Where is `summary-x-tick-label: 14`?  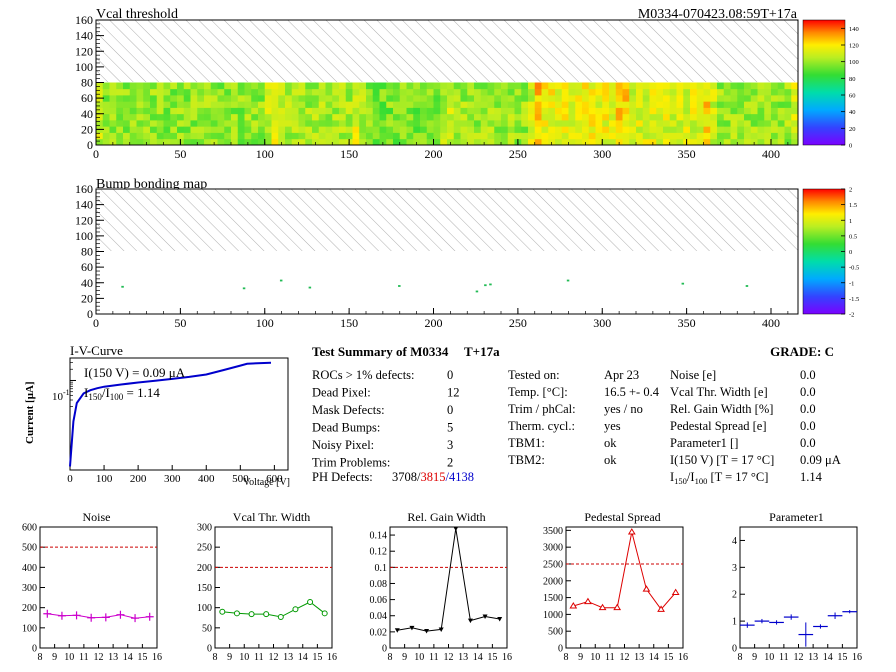 summary-x-tick-label: 14 is located at coordinates (478, 657).